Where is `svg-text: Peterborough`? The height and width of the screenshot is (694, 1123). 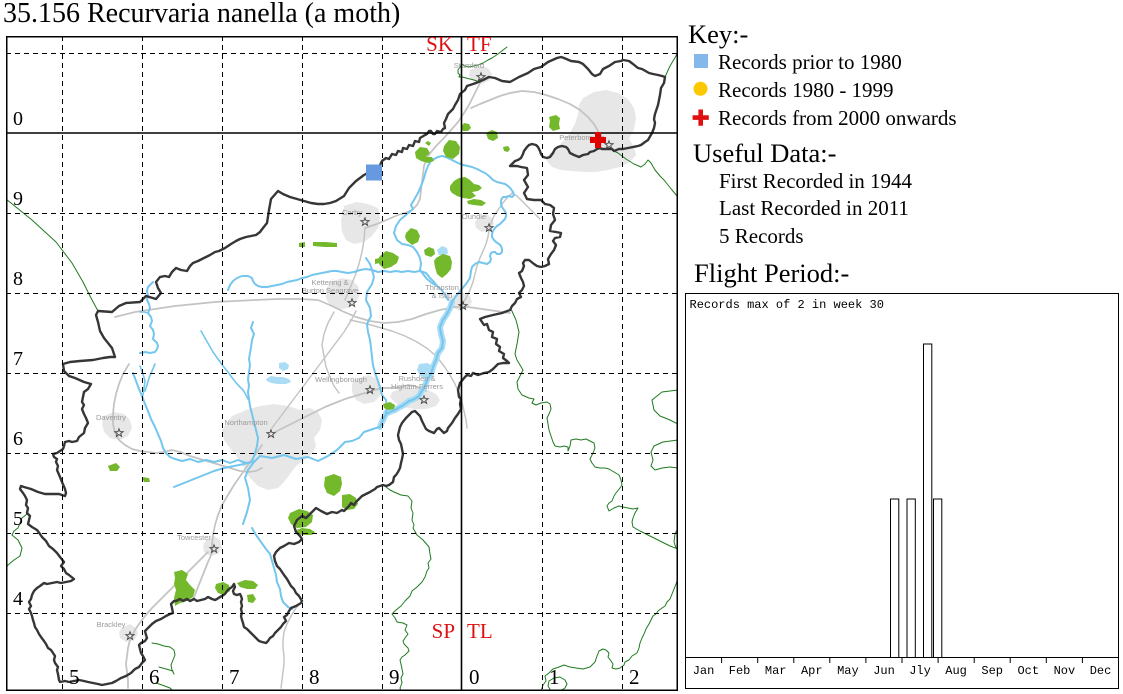 svg-text: Peterborough is located at coordinates (581, 137).